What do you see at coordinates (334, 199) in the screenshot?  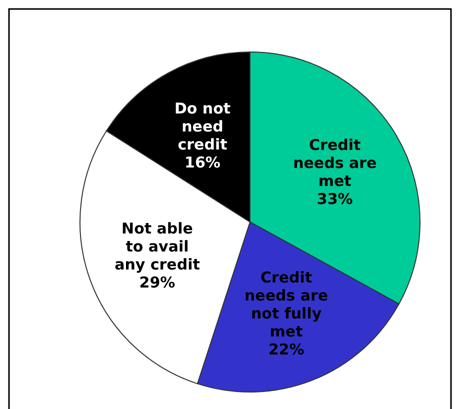 I see `data-label: 33%` at bounding box center [334, 199].